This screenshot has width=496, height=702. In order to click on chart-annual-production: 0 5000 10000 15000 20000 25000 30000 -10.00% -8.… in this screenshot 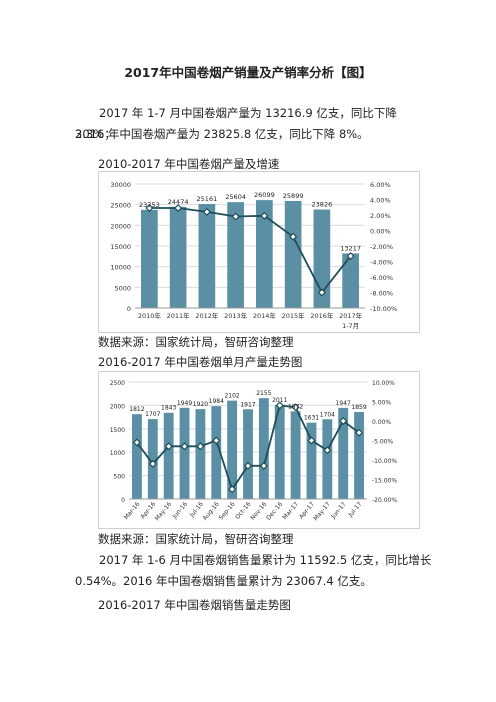, I will do `click(259, 252)`.